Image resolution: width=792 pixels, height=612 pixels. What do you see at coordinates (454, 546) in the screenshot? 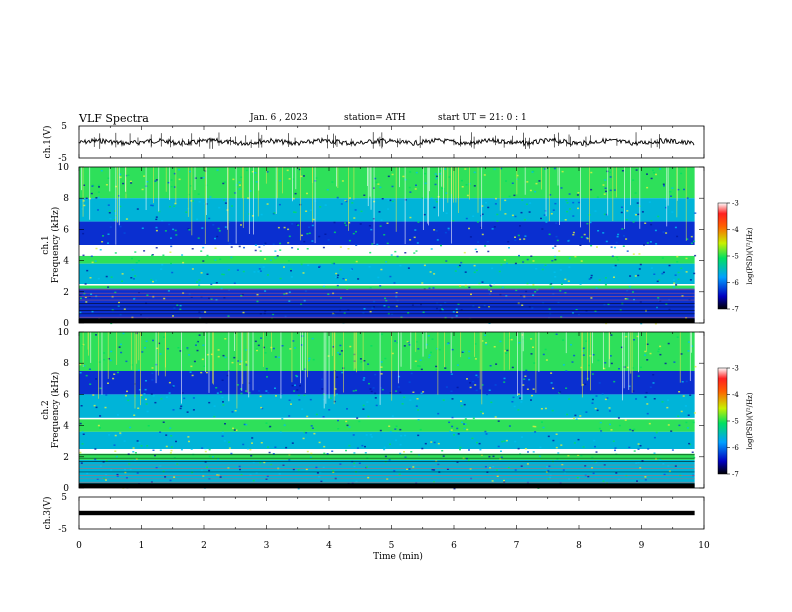
I see `x-tick-label: 6` at bounding box center [454, 546].